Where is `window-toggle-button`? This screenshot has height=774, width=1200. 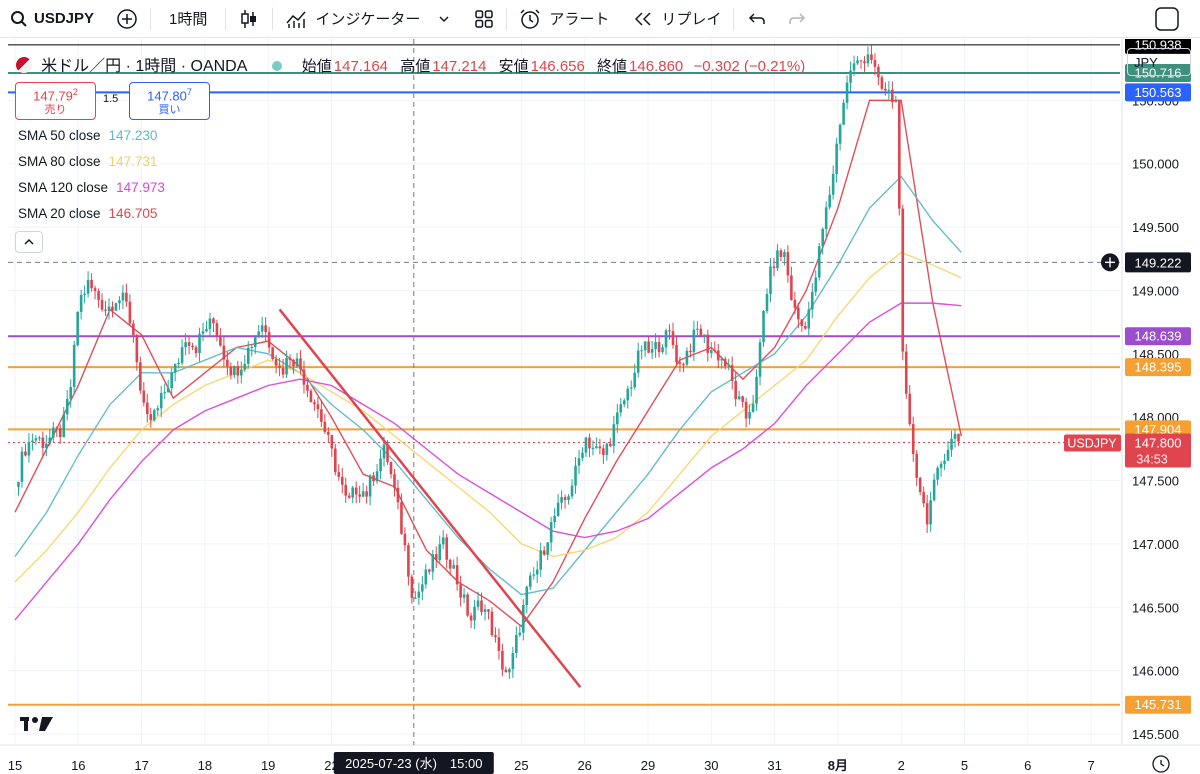
window-toggle-button is located at coordinates (1167, 19).